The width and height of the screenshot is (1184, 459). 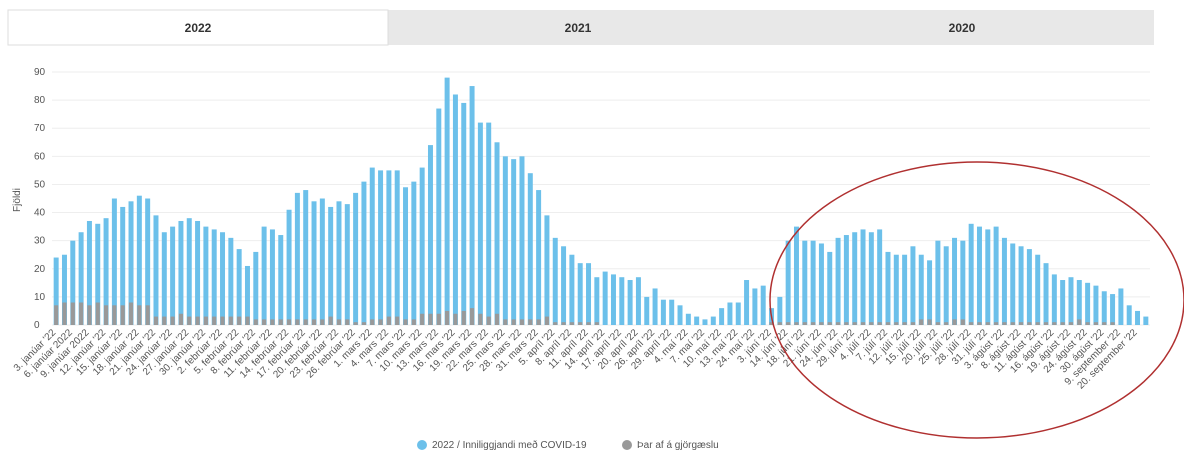 I want to click on legend-label: 2022 / Inniliggjandi með COVID-19, so click(x=509, y=445).